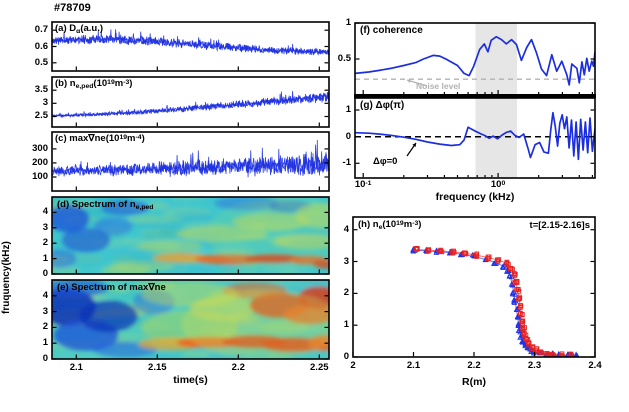  Describe the element at coordinates (595, 365) in the screenshot. I see `tick-label: 2.4` at that location.